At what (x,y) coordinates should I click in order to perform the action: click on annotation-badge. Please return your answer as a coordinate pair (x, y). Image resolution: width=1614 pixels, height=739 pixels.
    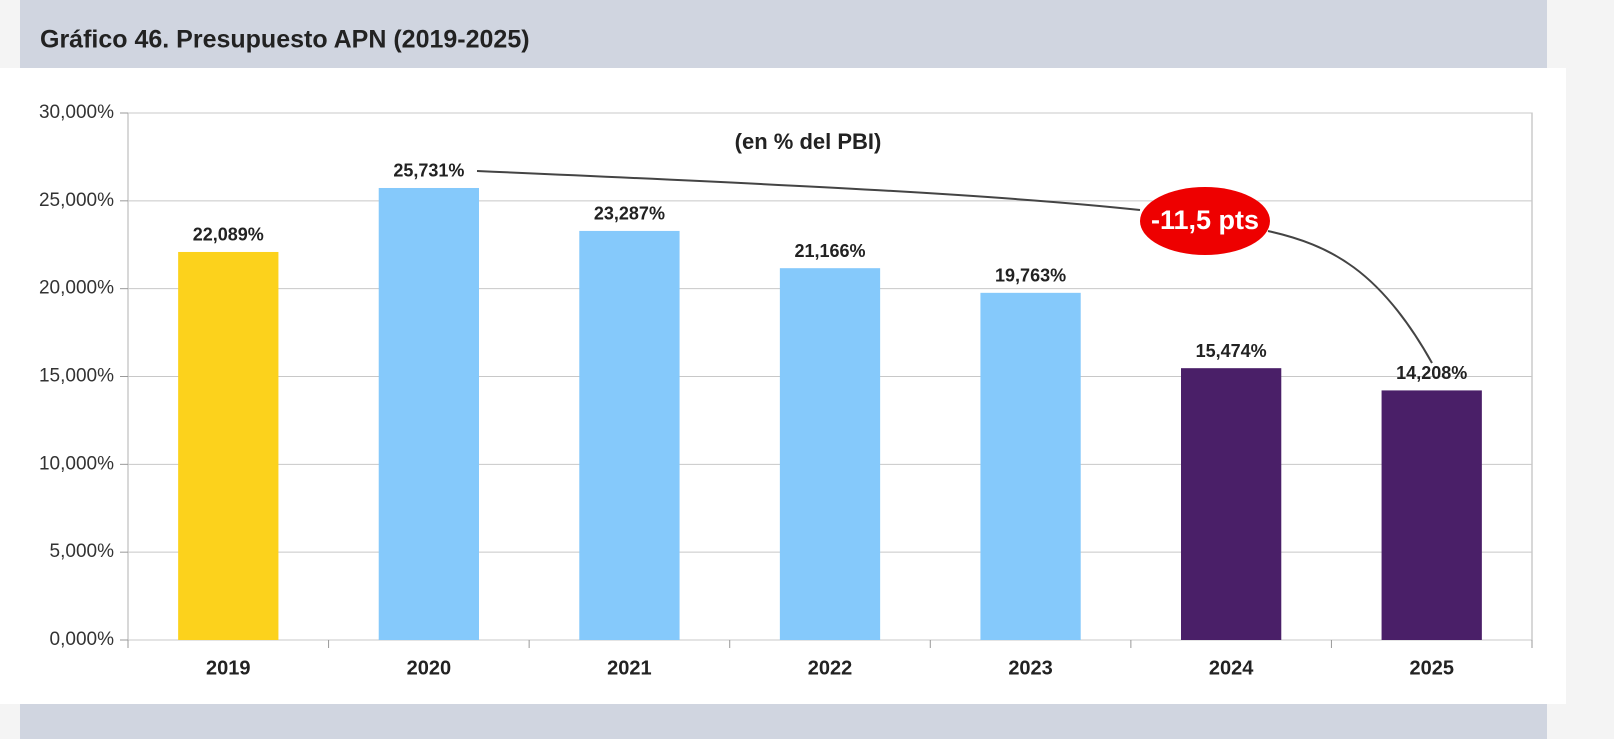
    Looking at the image, I should click on (1205, 221).